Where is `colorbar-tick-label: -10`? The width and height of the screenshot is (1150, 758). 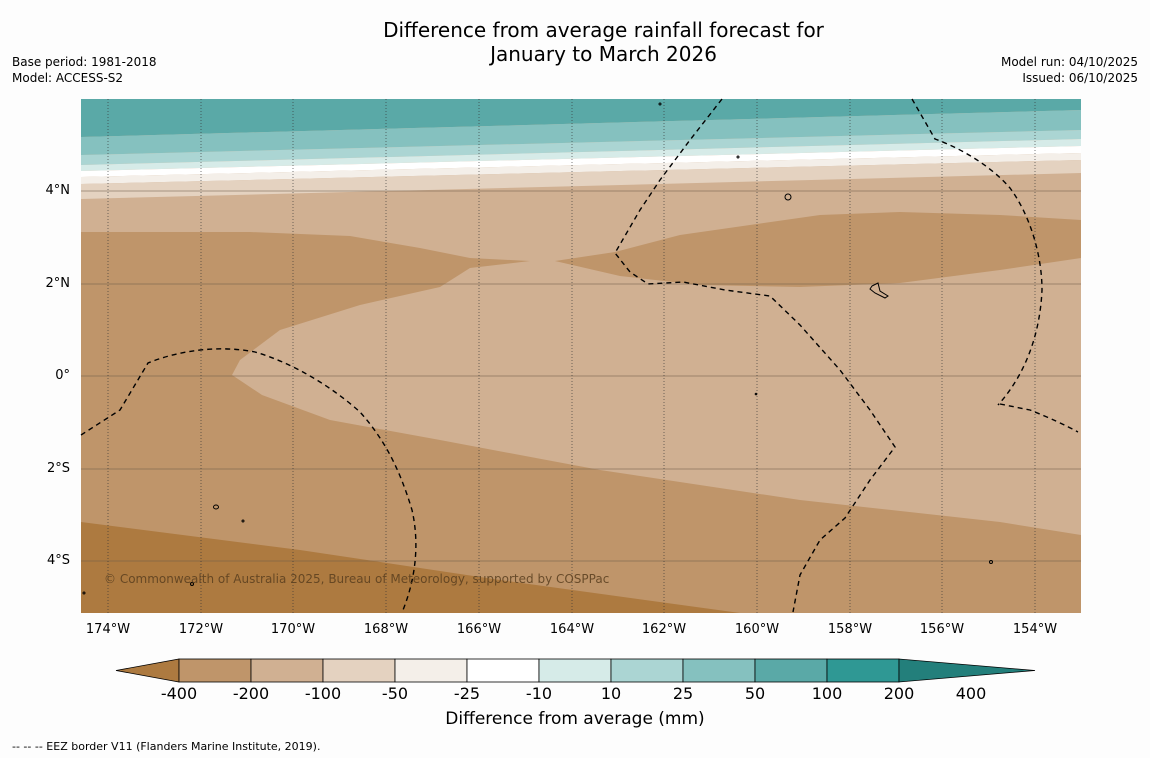
colorbar-tick-label: -10 is located at coordinates (539, 693).